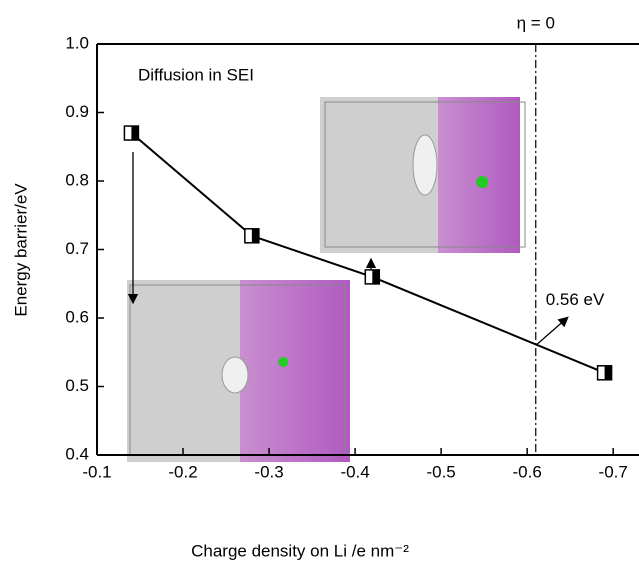 Image resolution: width=639 pixels, height=565 pixels. I want to click on x-tick-label: -0.6, so click(527, 471).